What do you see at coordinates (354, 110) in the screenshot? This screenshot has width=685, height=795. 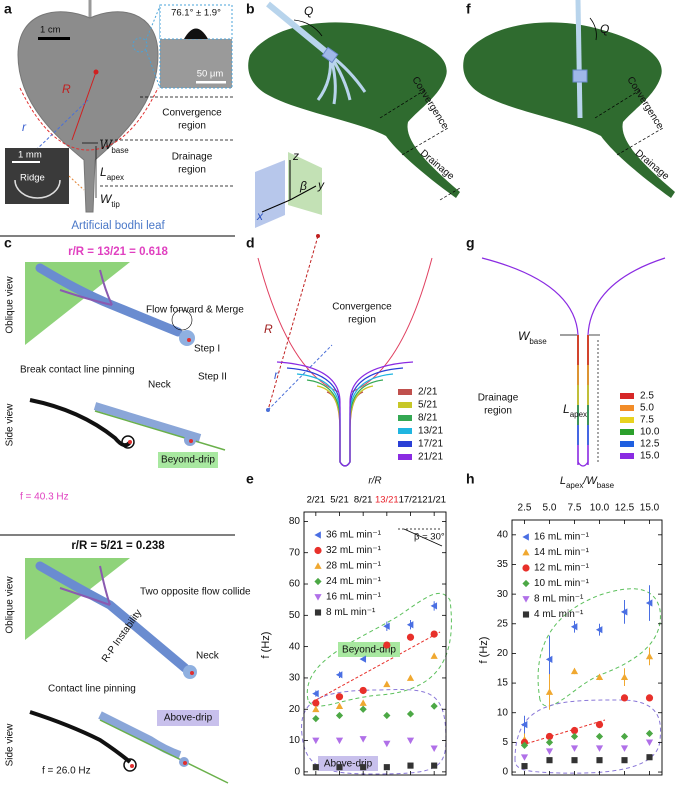 I see `leaf` at bounding box center [354, 110].